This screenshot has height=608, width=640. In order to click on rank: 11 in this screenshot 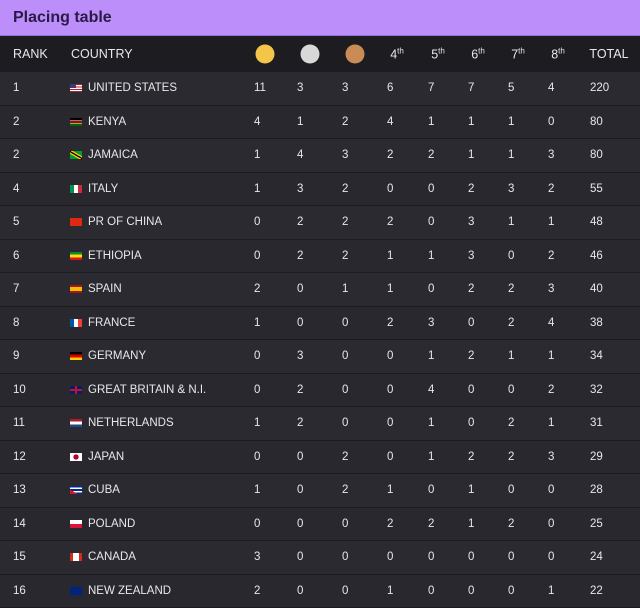, I will do `click(19, 423)`.